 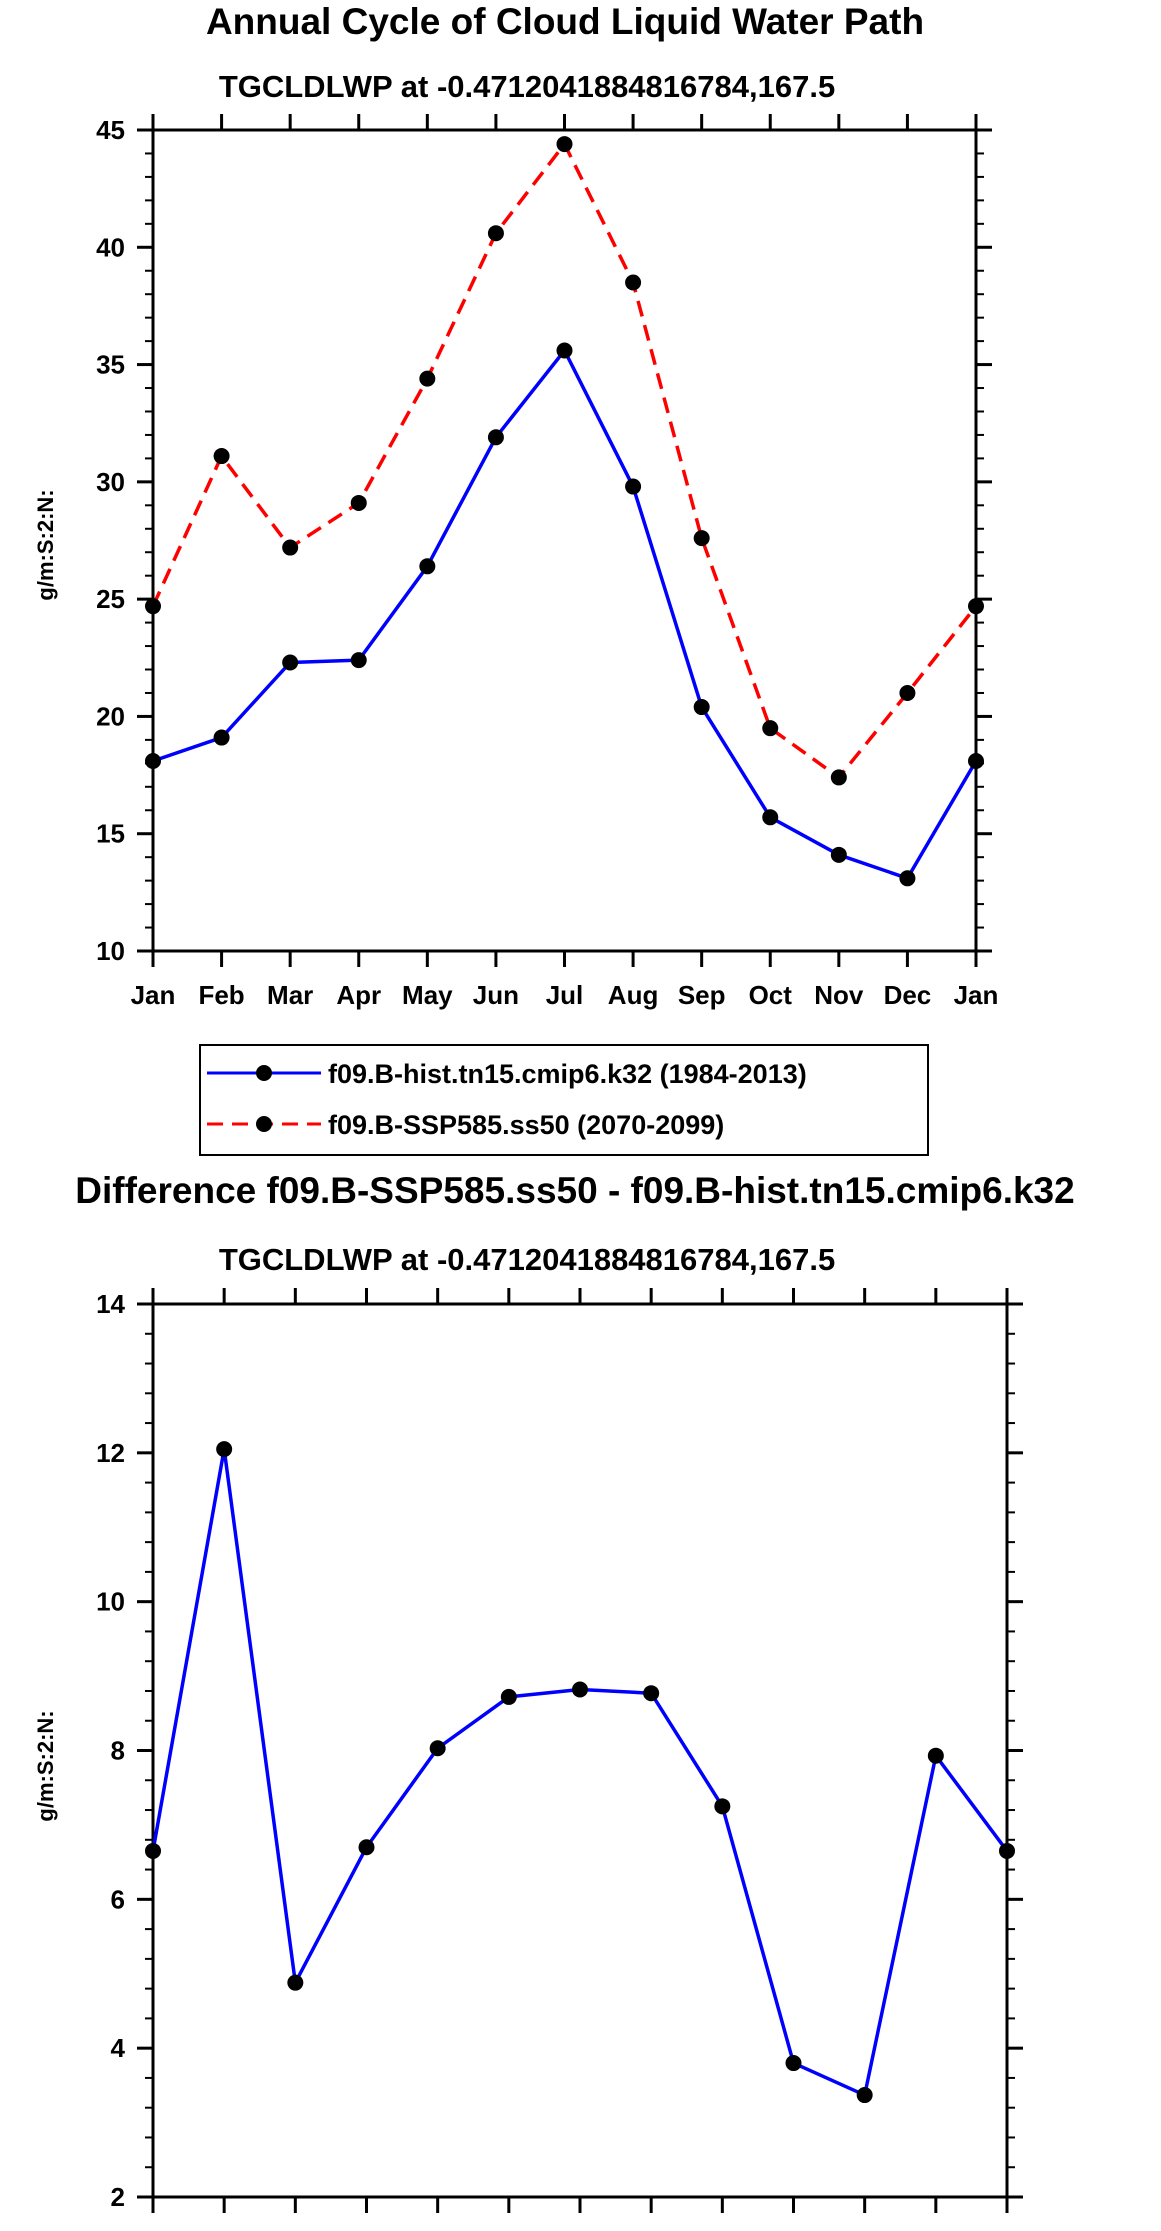 I want to click on chart1-xtick-label: May, so click(x=427, y=995).